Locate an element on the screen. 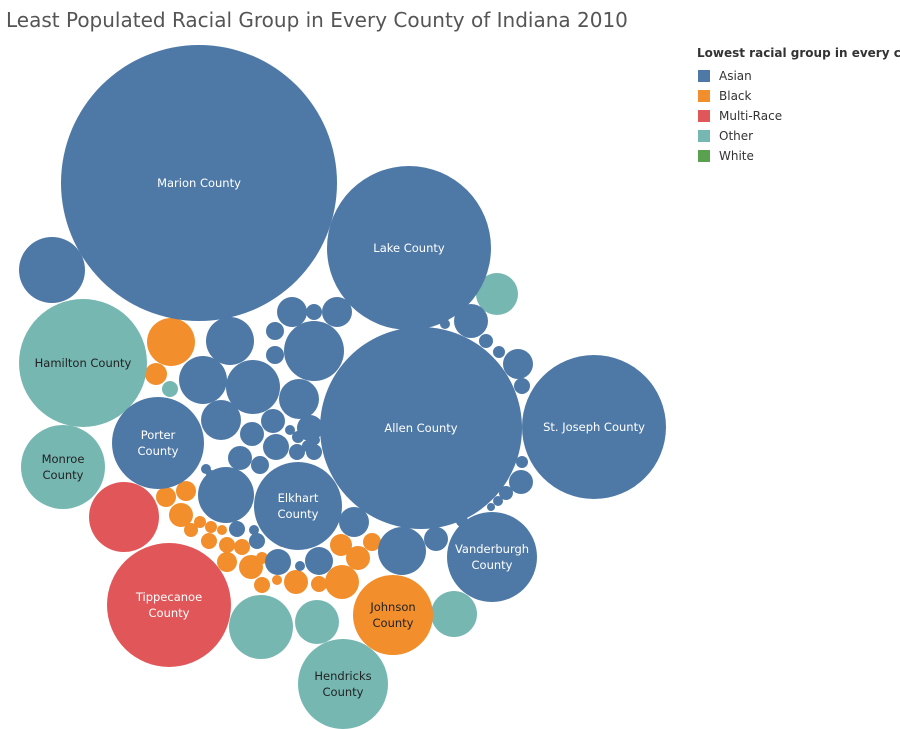 The height and width of the screenshot is (729, 900). legend-item-other: Other is located at coordinates (798, 136).